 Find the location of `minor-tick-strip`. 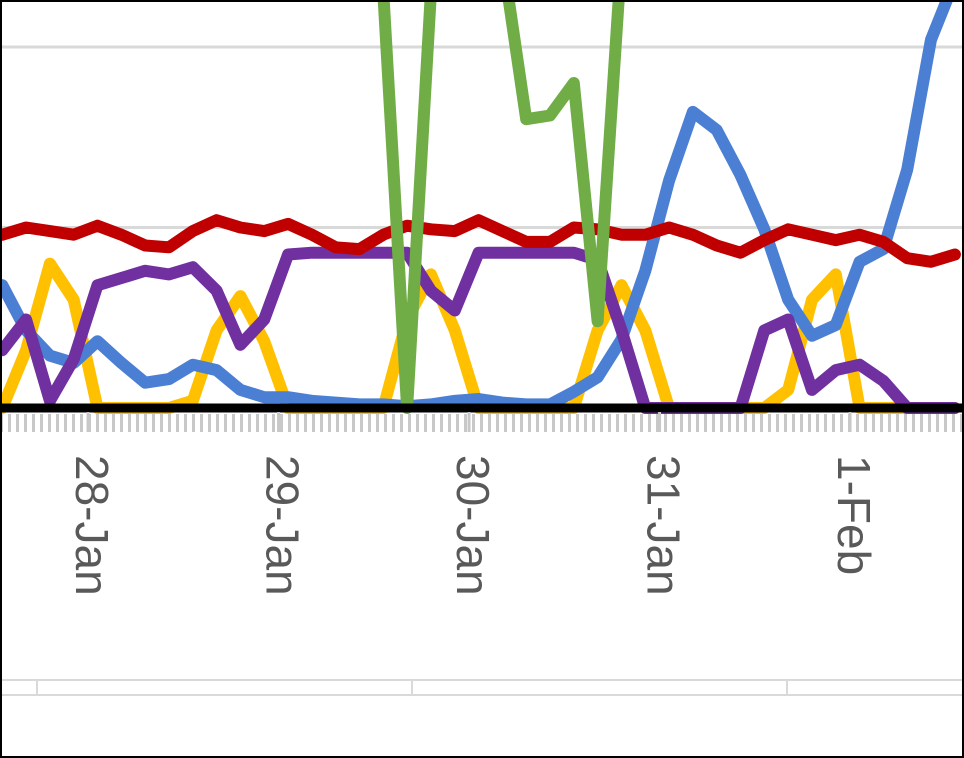

minor-tick-strip is located at coordinates (482, 423).